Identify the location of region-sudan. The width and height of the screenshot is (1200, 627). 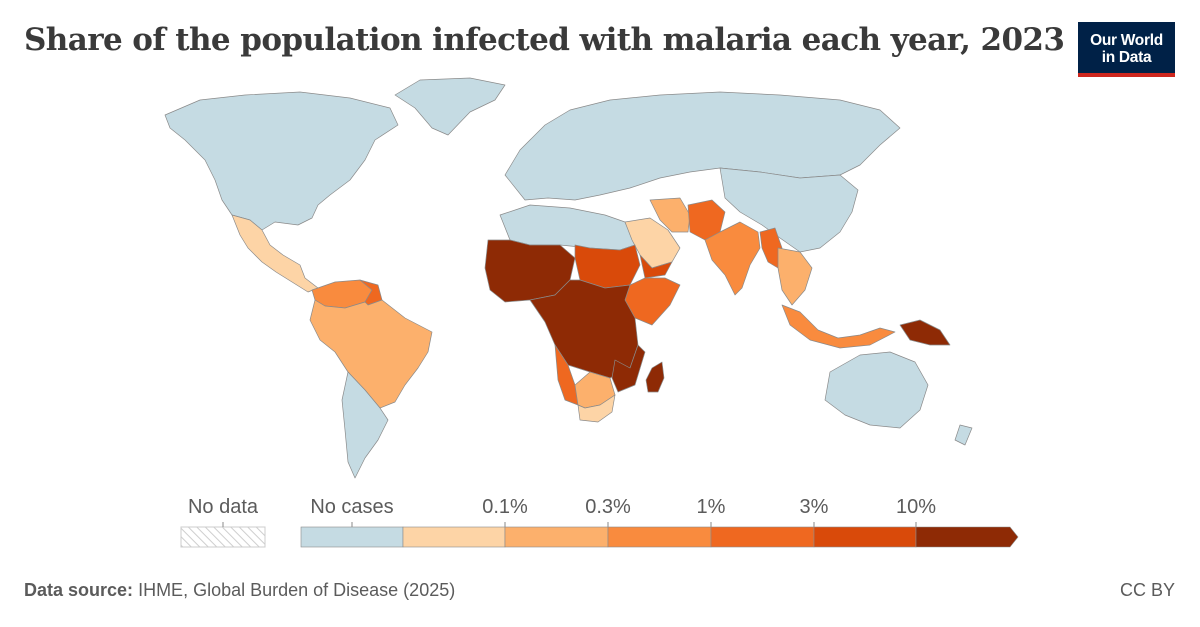
(607, 266).